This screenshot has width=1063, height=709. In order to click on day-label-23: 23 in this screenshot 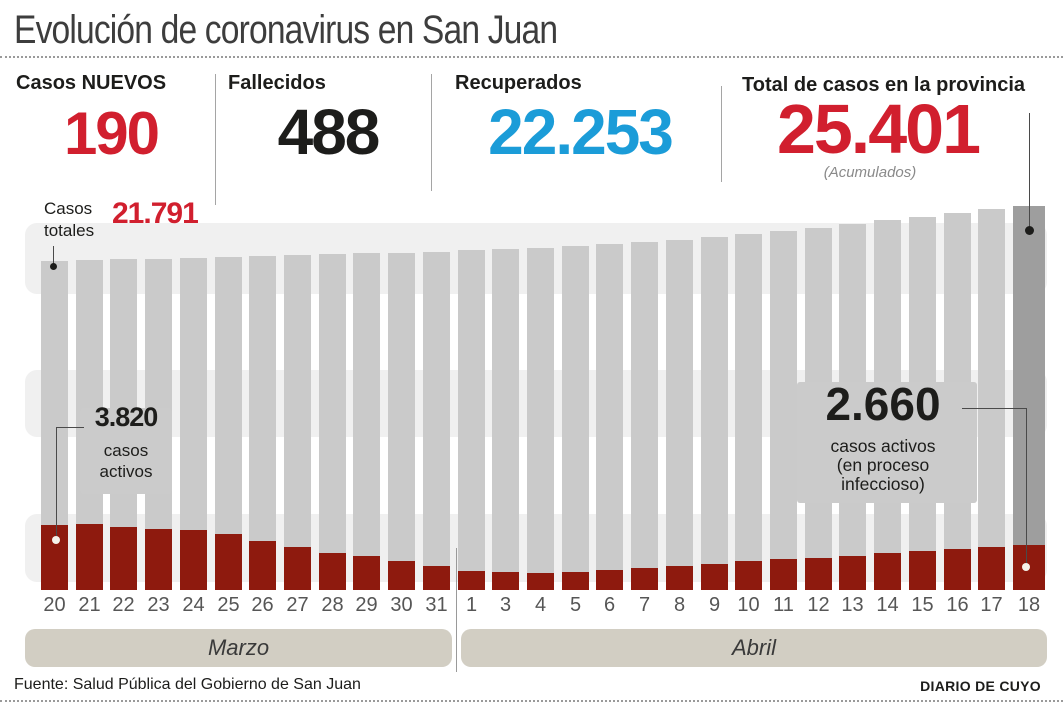, I will do `click(158, 605)`.